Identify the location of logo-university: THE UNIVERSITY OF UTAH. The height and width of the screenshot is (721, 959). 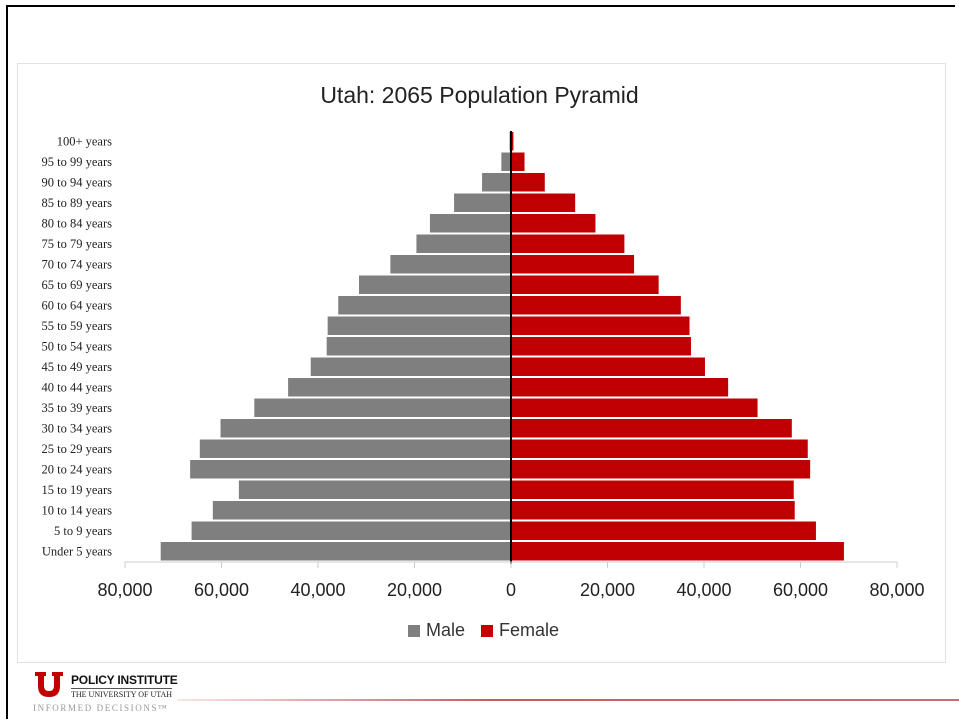
(122, 693).